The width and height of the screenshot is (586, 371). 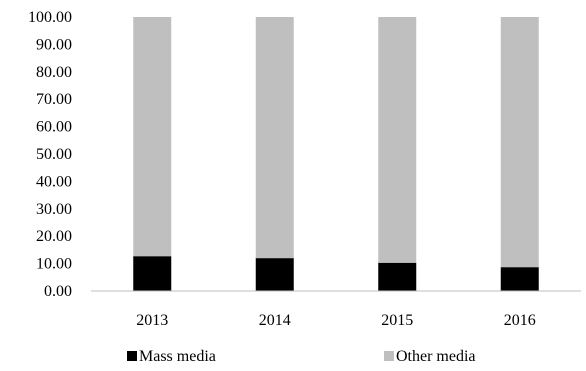 I want to click on y-tick-label: 0.00, so click(x=58, y=291).